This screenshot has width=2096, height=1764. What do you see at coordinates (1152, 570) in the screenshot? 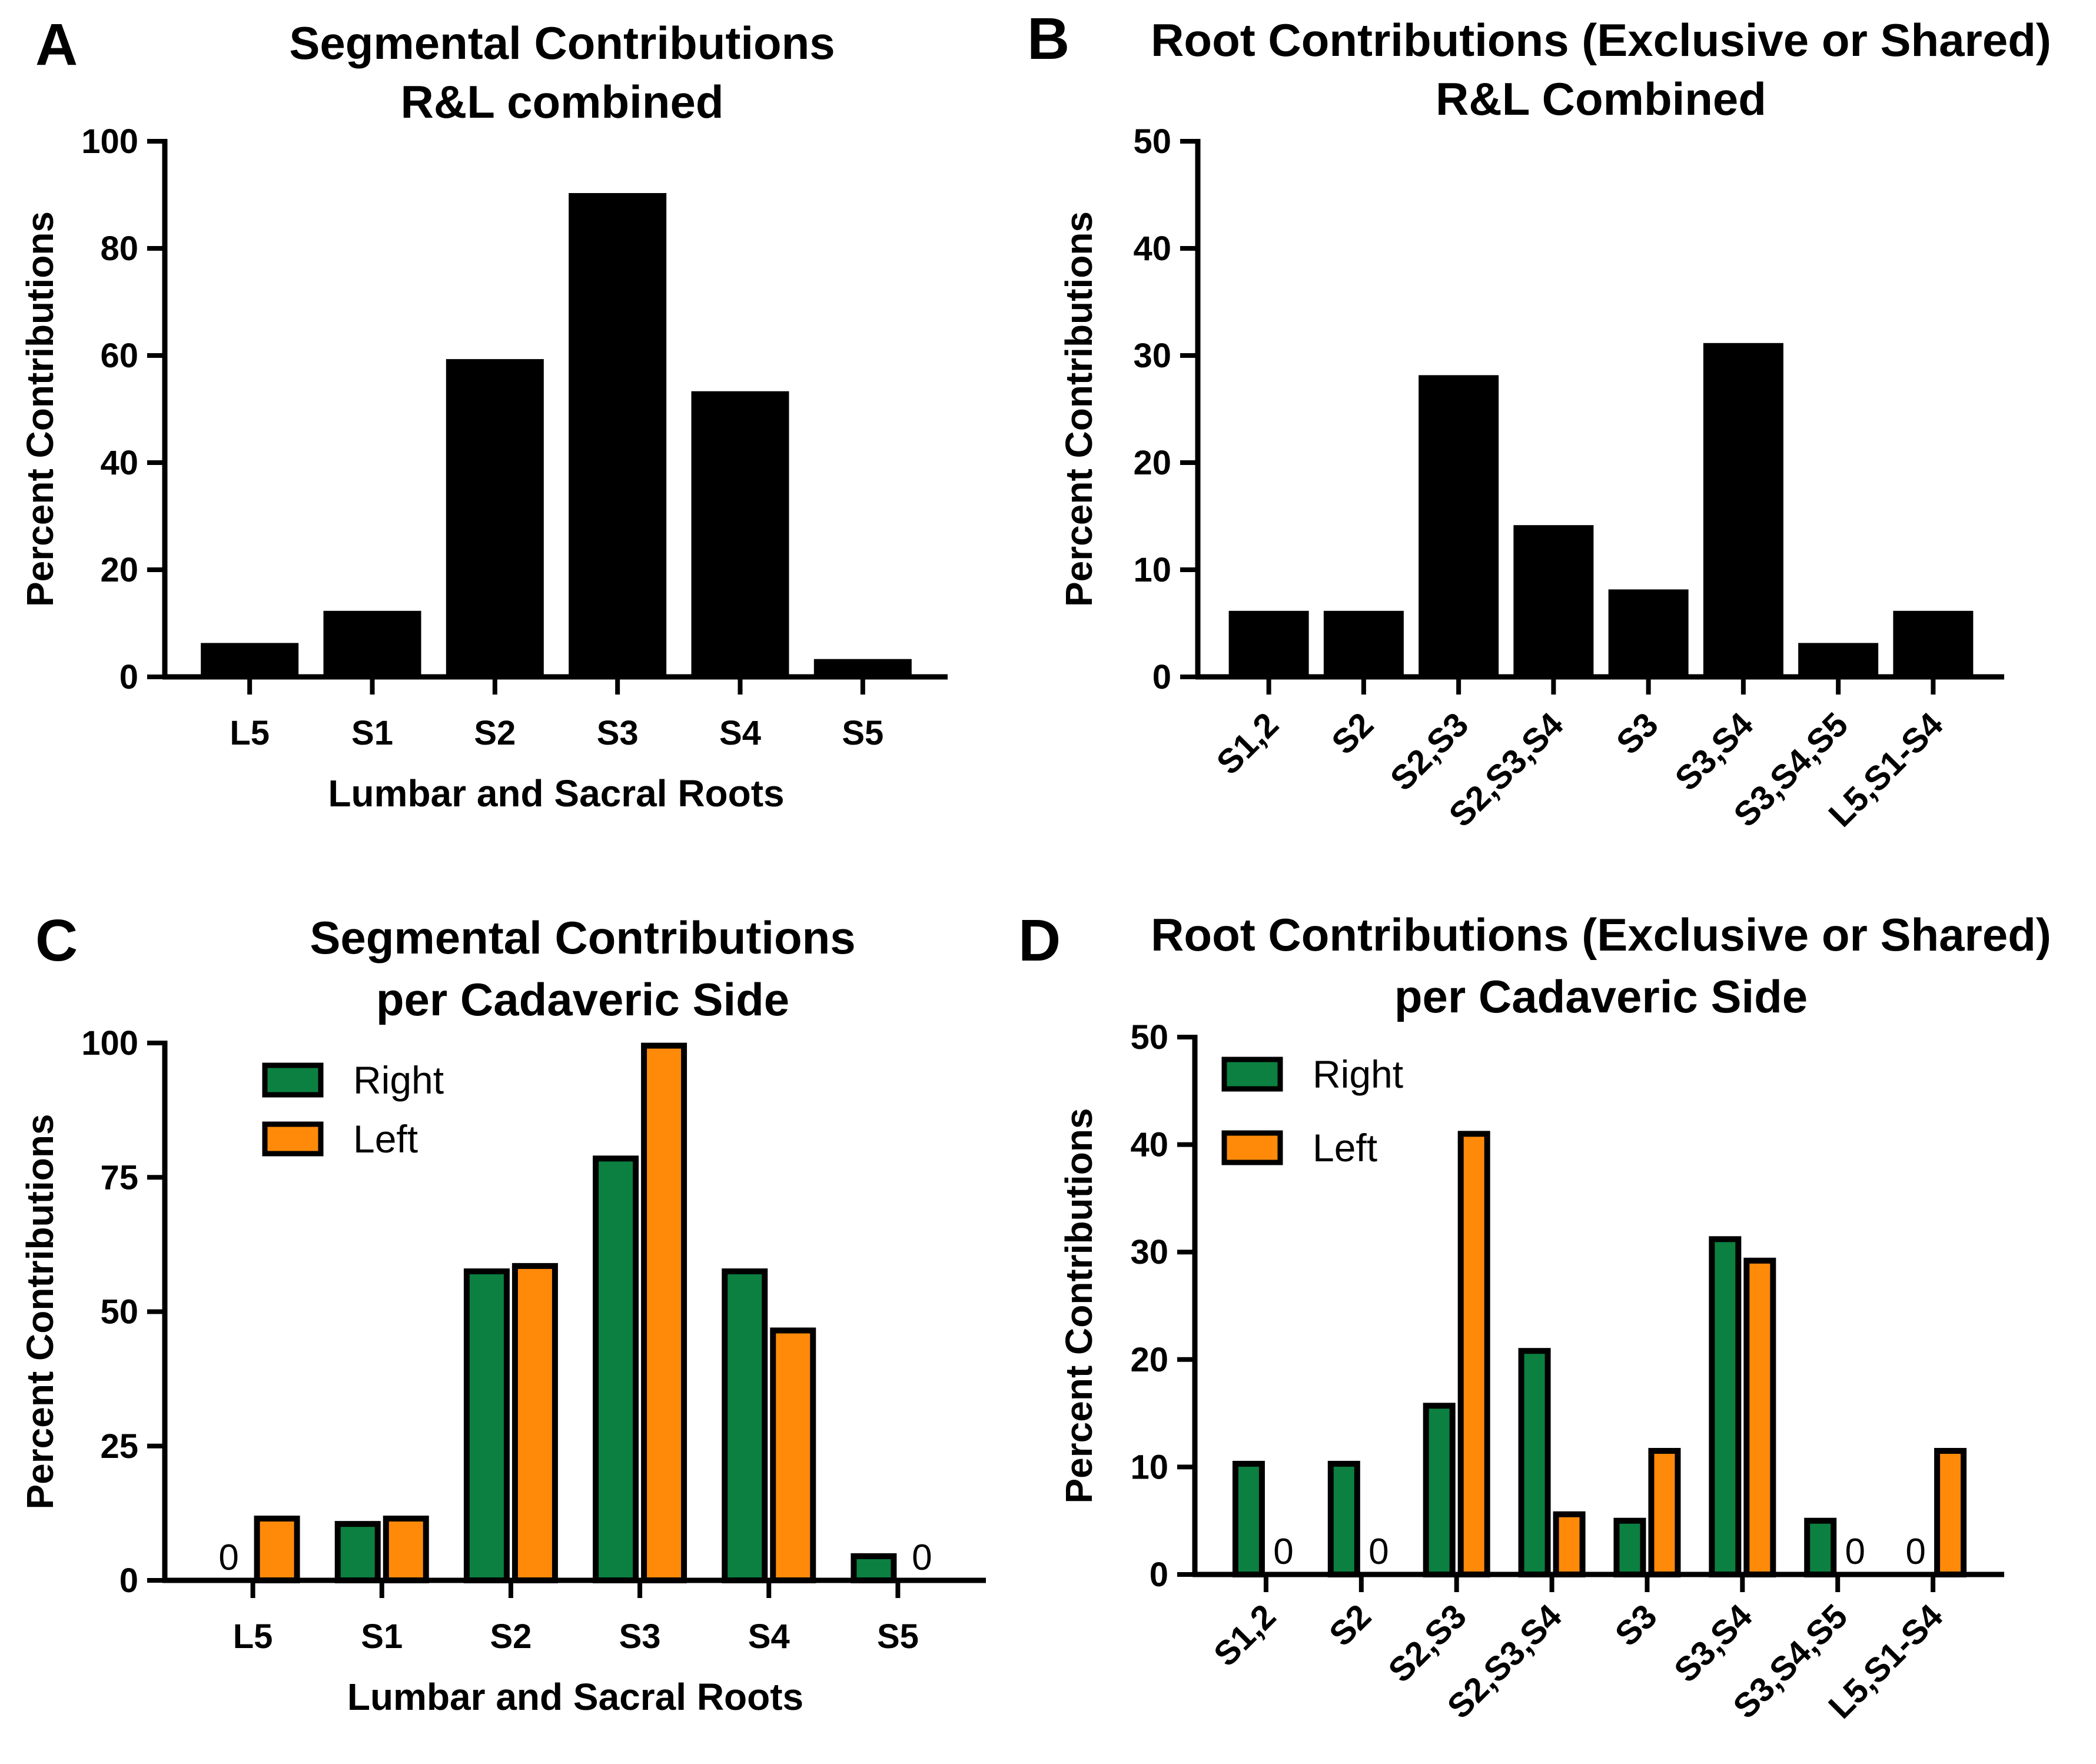
I see `y-tick-label: 10` at bounding box center [1152, 570].